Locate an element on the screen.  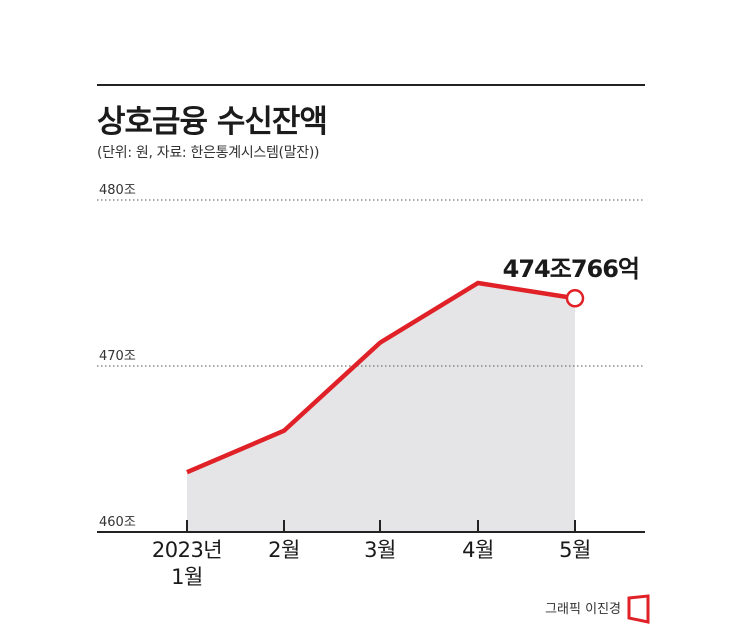
x-tick-label: 2023년 is located at coordinates (187, 550).